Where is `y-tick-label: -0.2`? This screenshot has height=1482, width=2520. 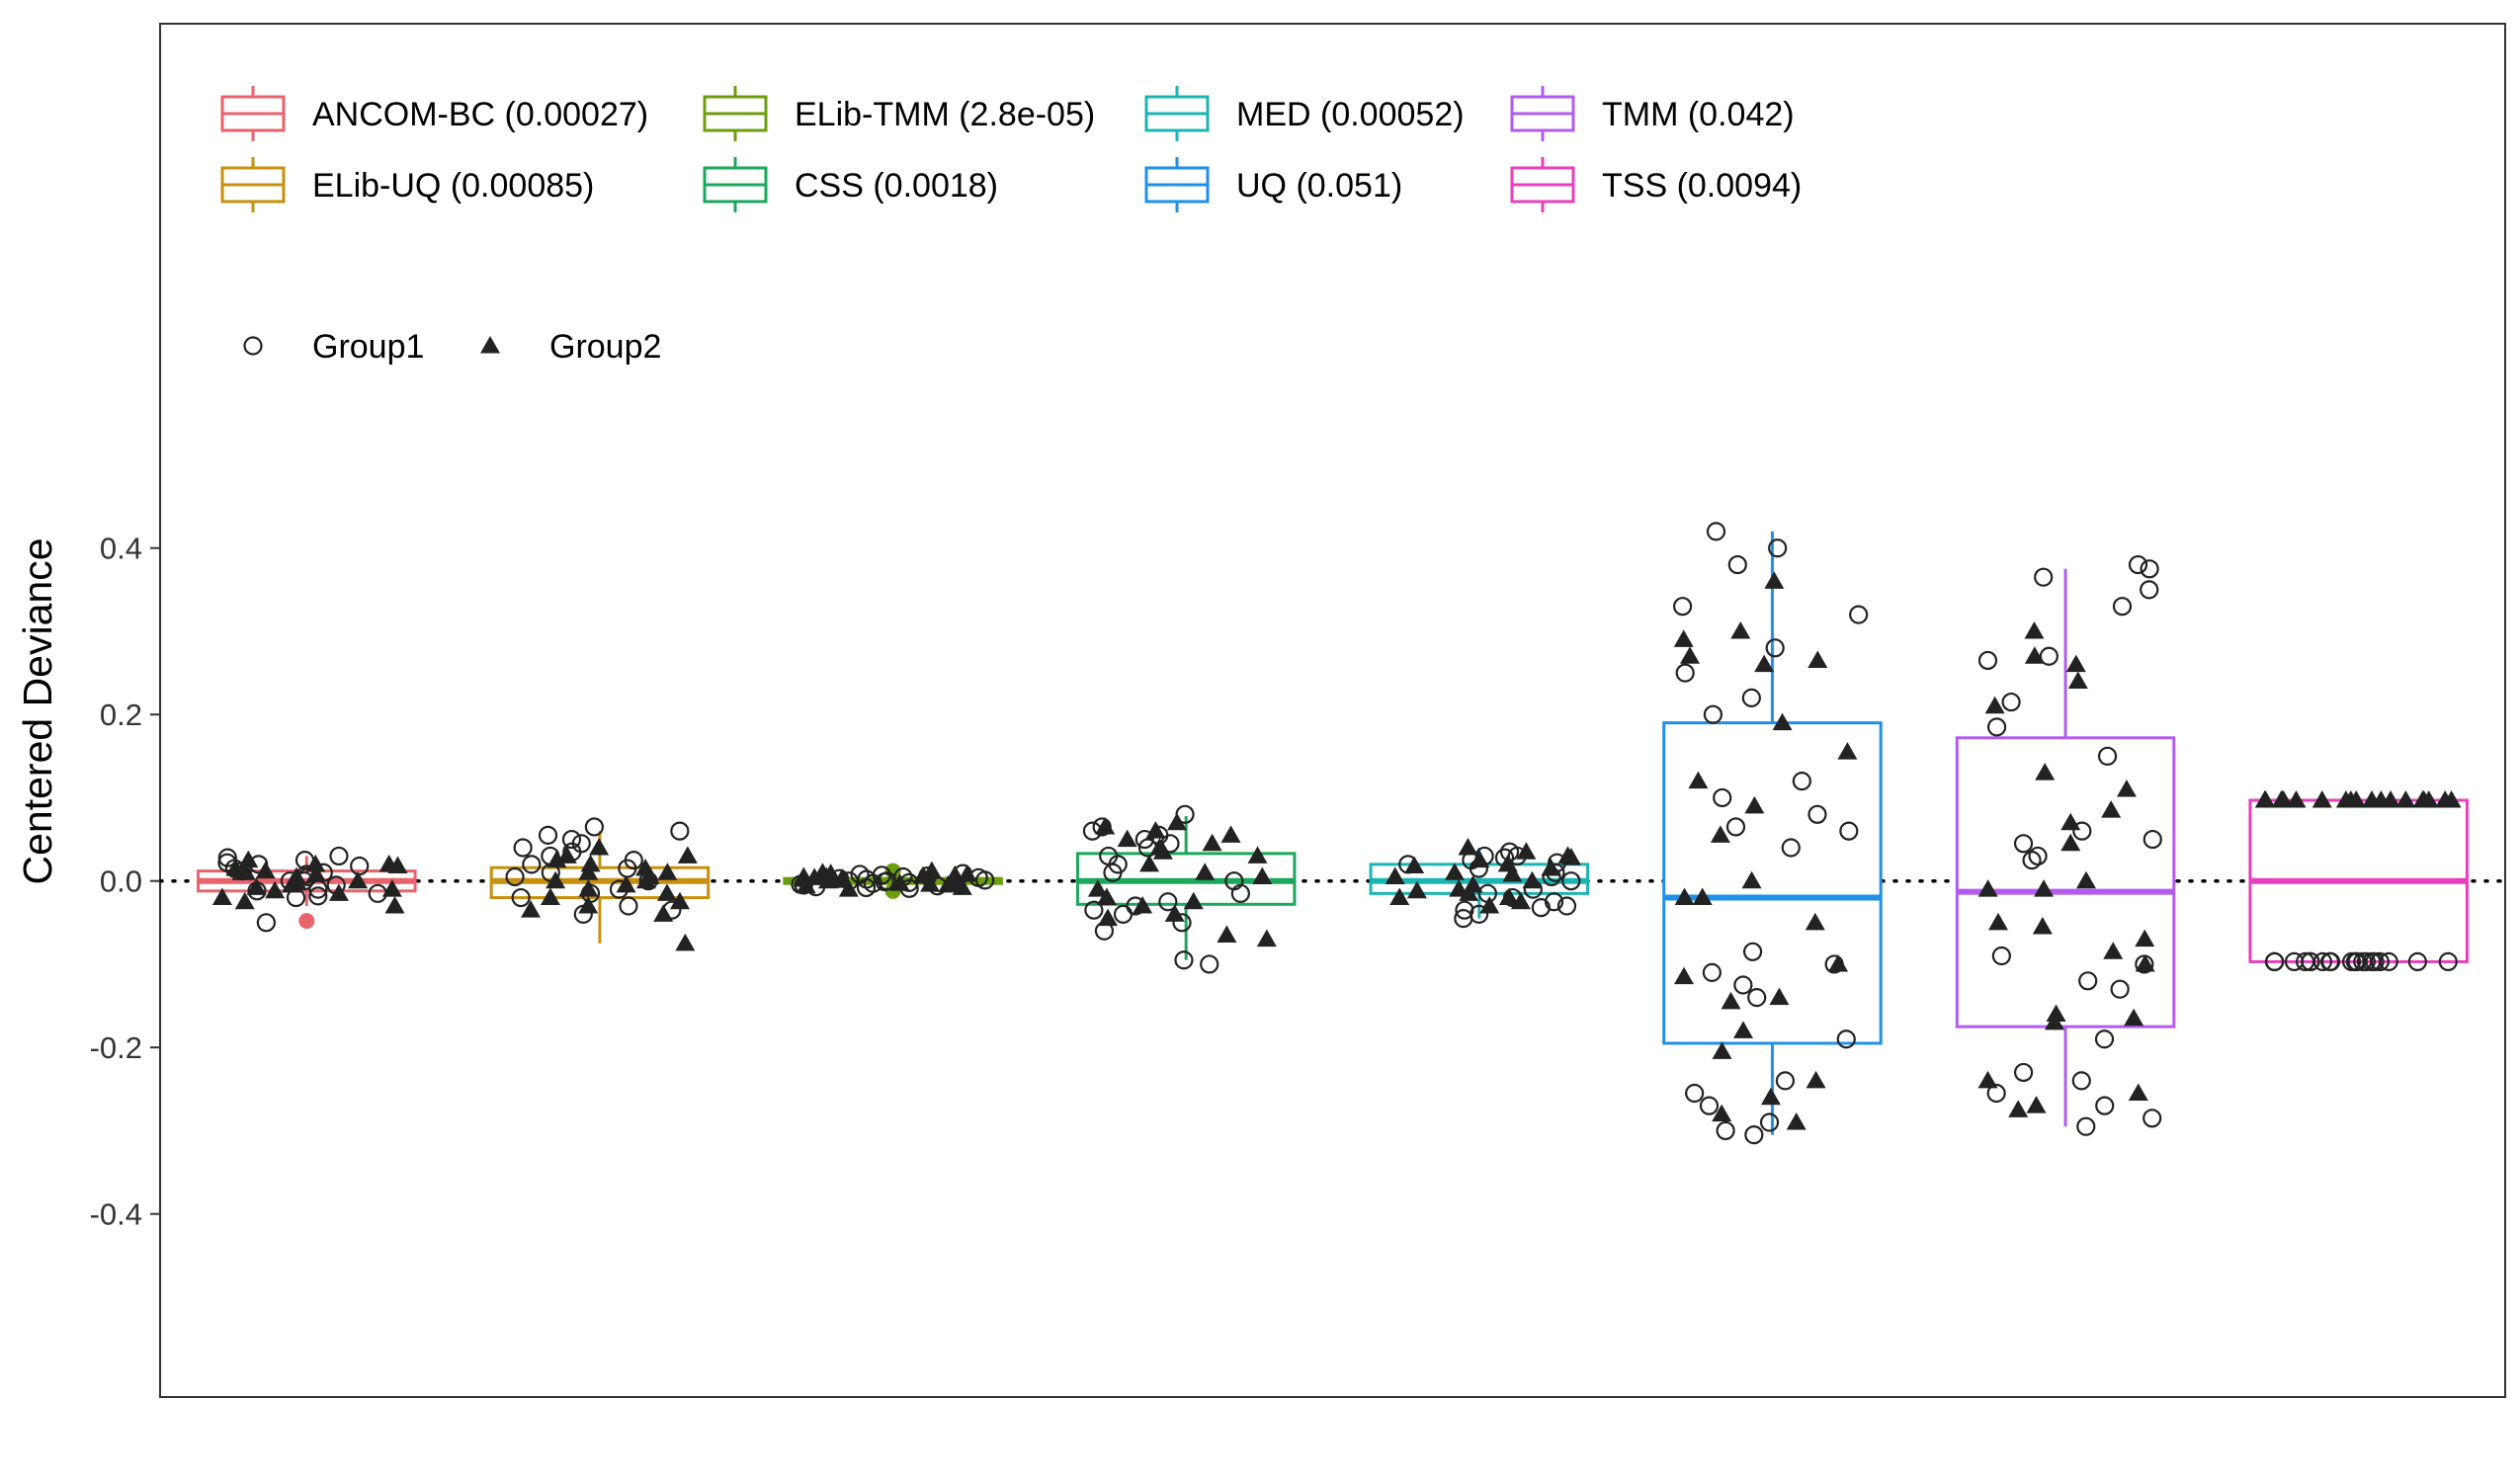
y-tick-label: -0.2 is located at coordinates (116, 1047).